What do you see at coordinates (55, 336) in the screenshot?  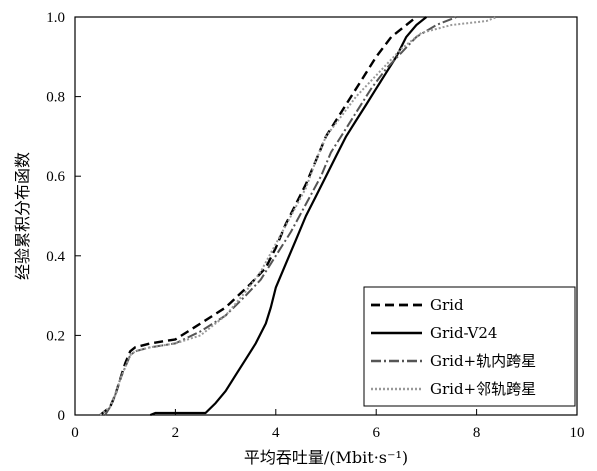 I see `y-tick-label: 0.2` at bounding box center [55, 336].